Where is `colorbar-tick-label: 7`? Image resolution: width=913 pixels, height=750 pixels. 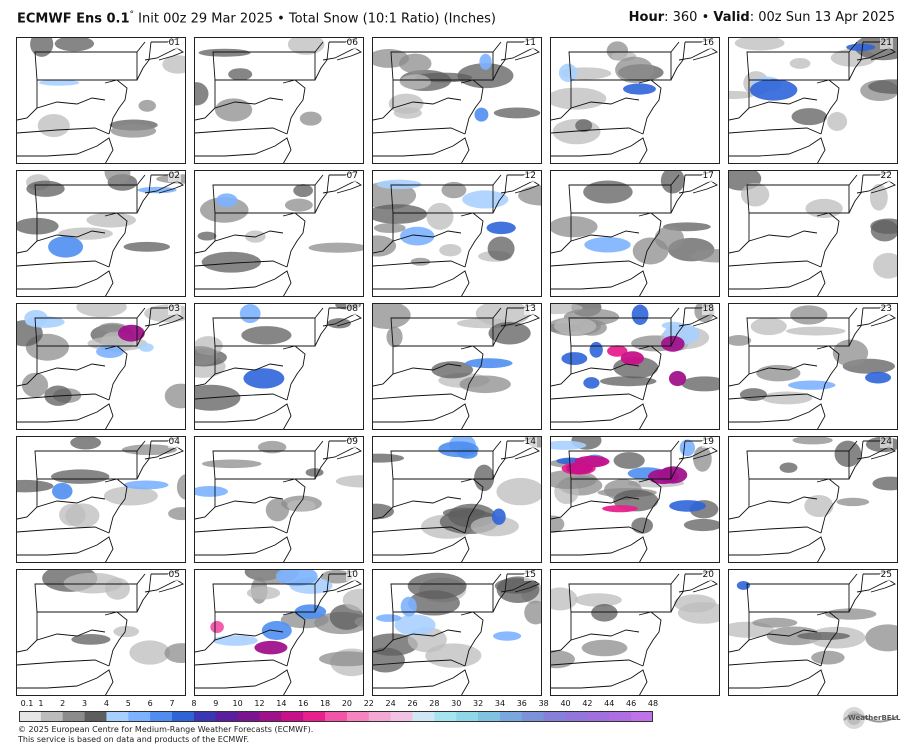 colorbar-tick-label: 7 is located at coordinates (172, 703).